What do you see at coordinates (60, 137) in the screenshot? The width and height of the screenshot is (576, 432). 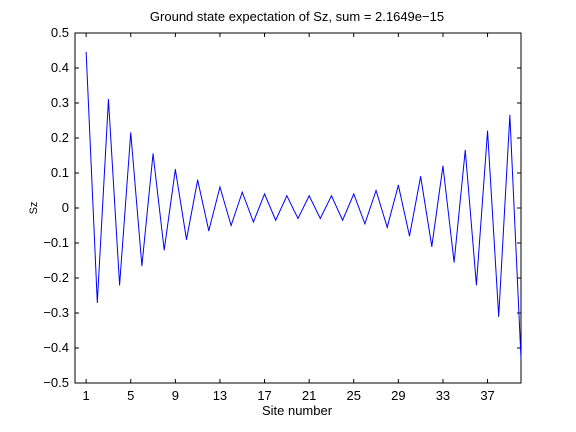 I see `y-tick-label: 0.2` at bounding box center [60, 137].